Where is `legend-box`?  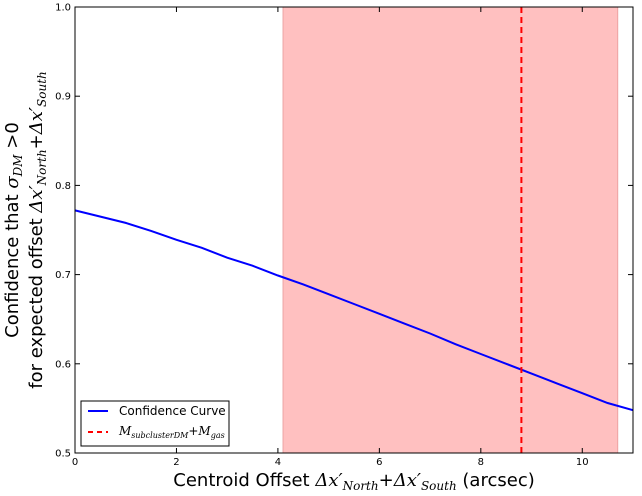
legend-box is located at coordinates (155, 423).